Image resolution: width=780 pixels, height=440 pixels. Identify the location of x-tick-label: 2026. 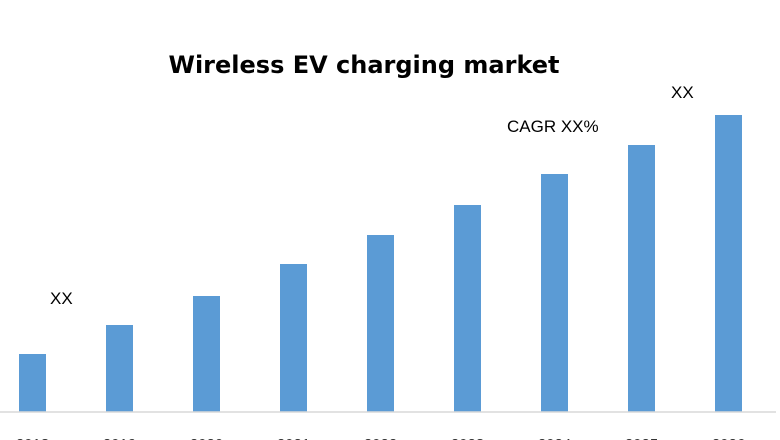
(728, 438).